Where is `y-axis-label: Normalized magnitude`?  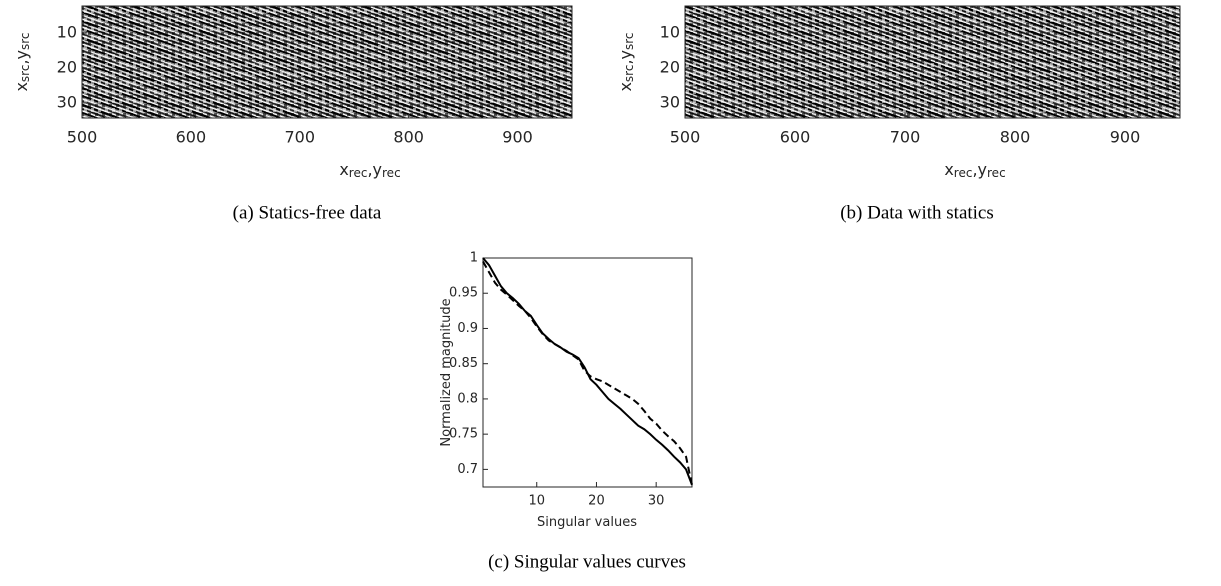 y-axis-label: Normalized magnitude is located at coordinates (446, 372).